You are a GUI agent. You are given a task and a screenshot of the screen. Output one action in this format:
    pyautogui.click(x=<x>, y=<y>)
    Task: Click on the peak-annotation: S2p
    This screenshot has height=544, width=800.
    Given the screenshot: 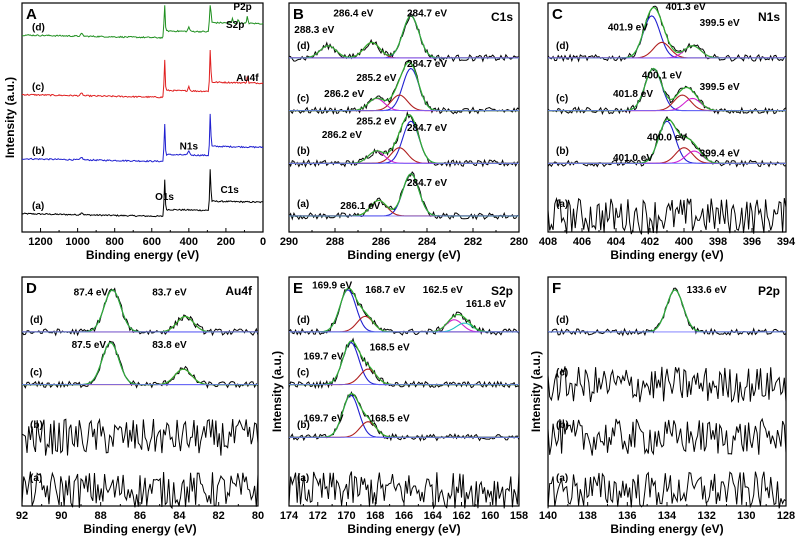 What is the action you would take?
    pyautogui.click(x=235, y=25)
    